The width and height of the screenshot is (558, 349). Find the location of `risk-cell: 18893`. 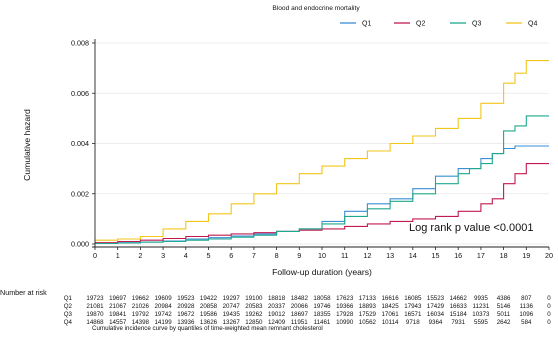

risk-cell: 18893 is located at coordinates (368, 306).